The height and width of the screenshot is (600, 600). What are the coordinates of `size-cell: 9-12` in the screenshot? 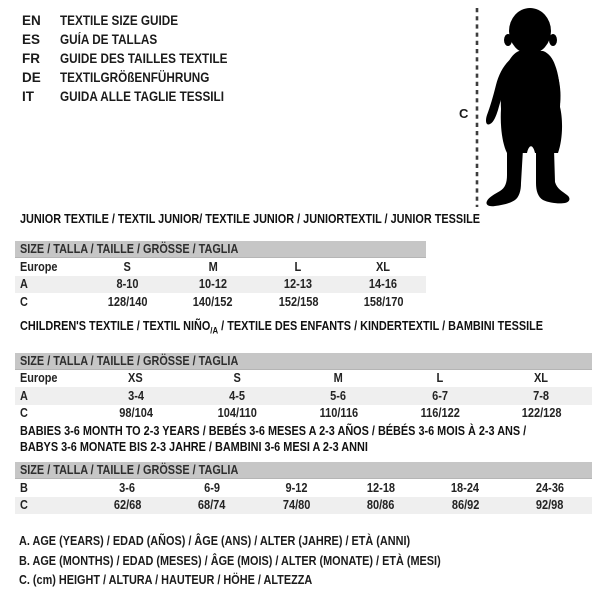 It's located at (296, 488).